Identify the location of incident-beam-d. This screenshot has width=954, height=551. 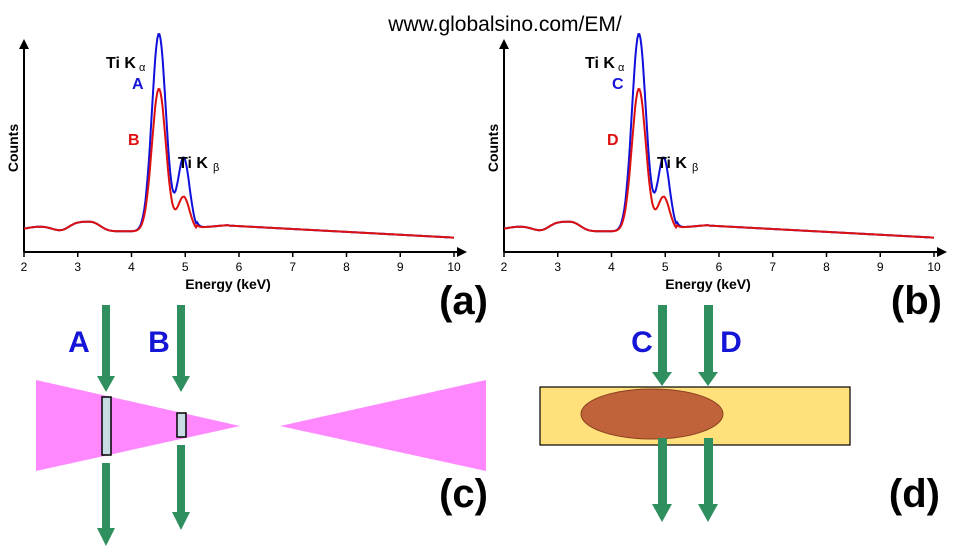
(708, 345).